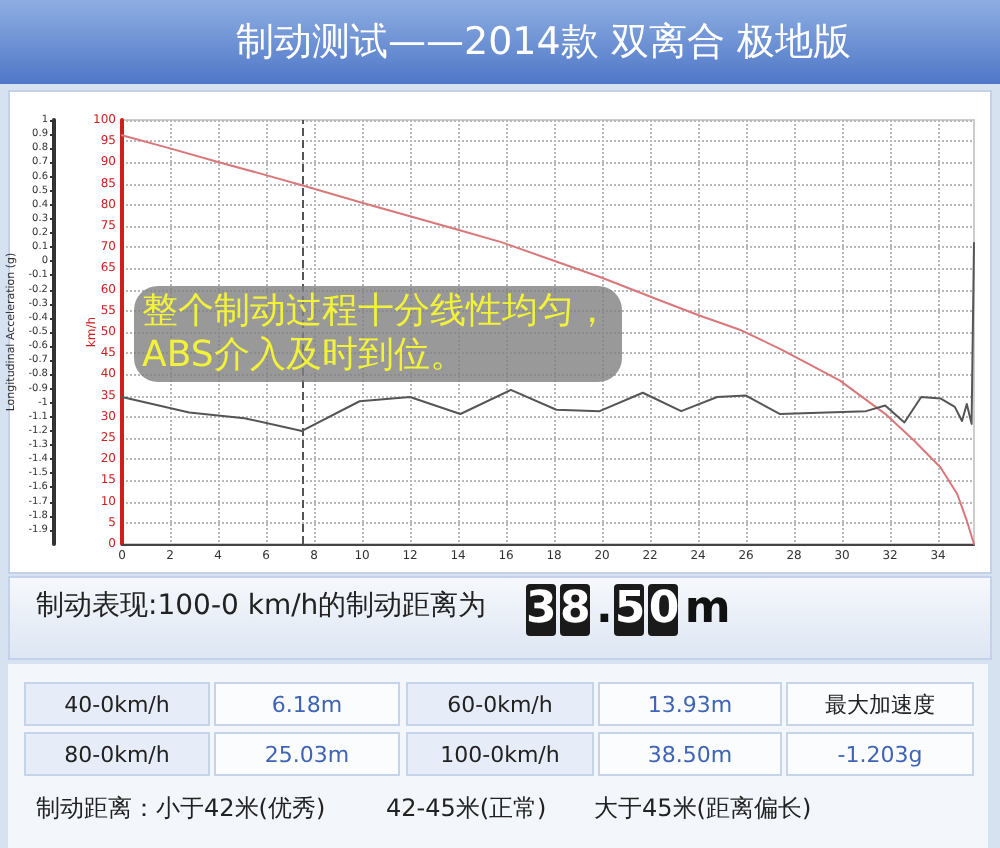 The width and height of the screenshot is (1000, 848). I want to click on text: 100-0km/h, so click(500, 754).